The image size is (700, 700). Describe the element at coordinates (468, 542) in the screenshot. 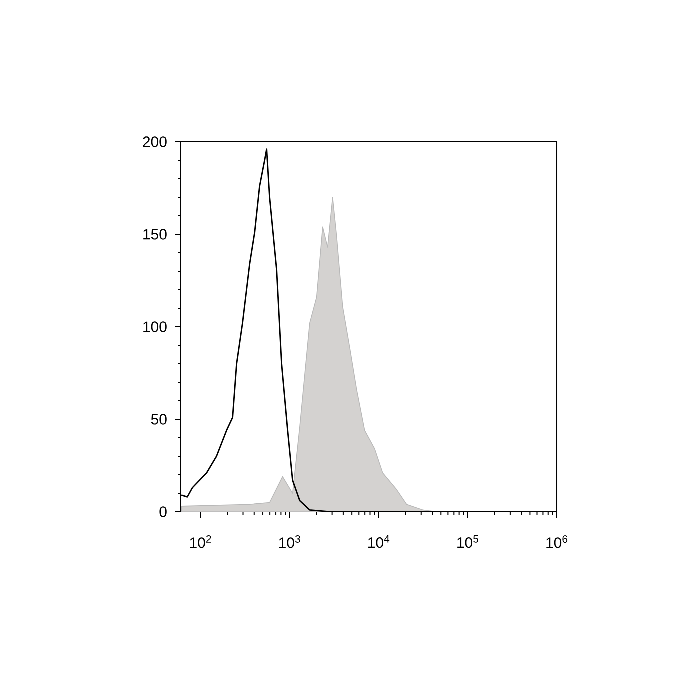

I see `x-tick-label: 10$^{5}$` at that location.